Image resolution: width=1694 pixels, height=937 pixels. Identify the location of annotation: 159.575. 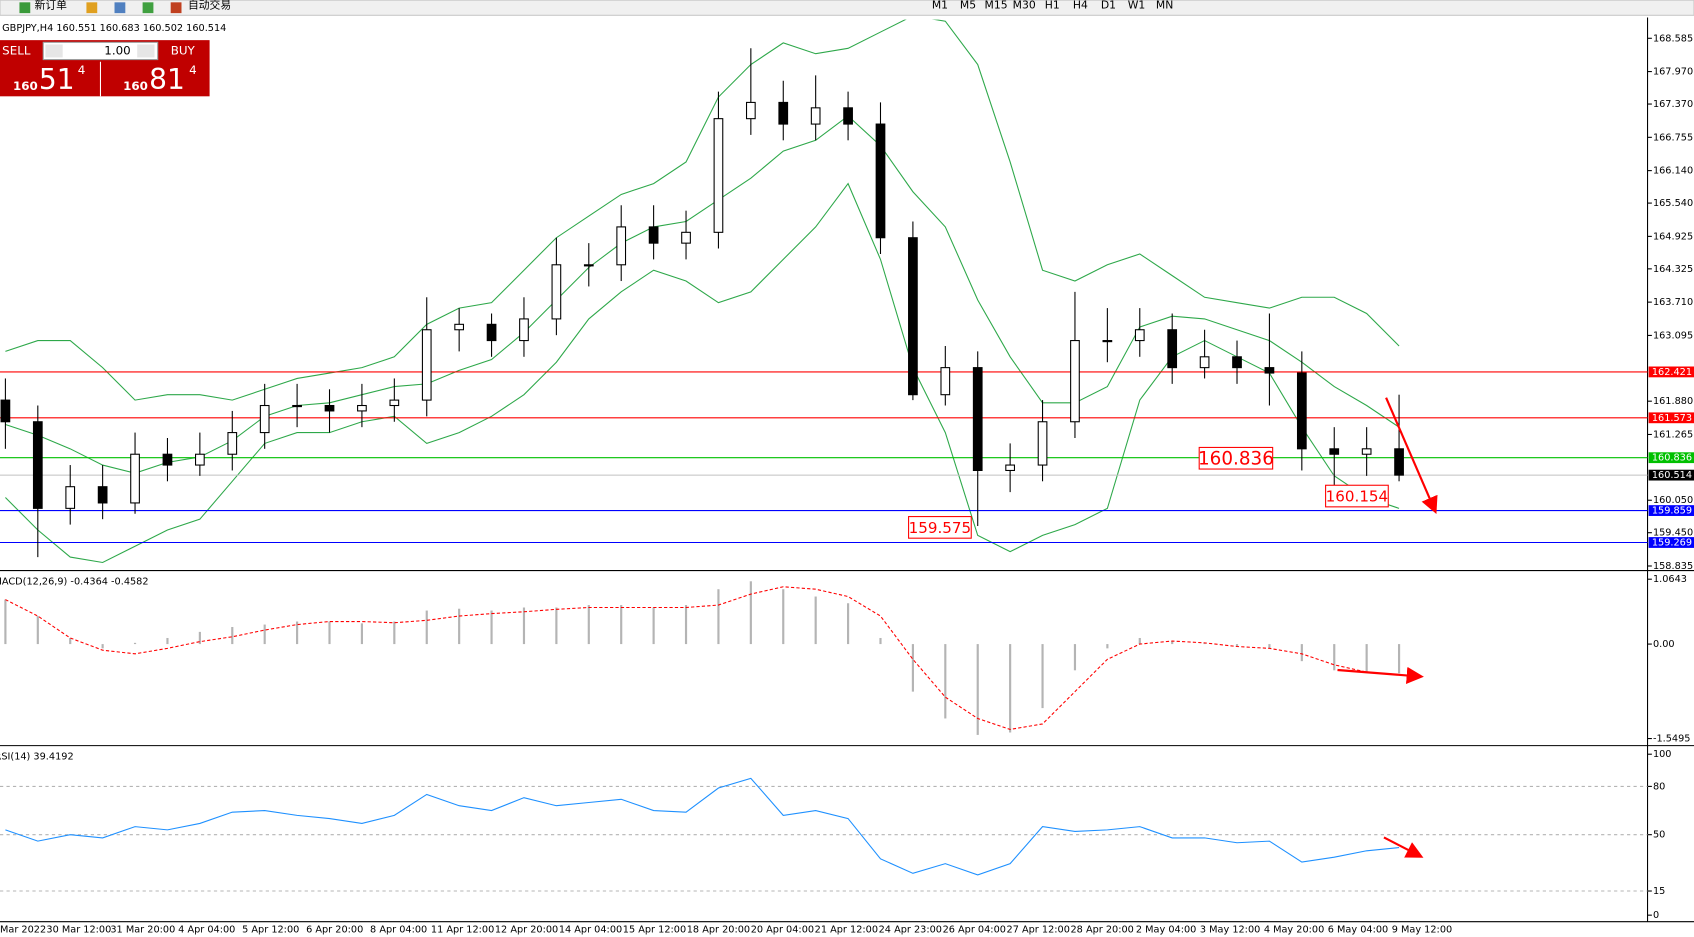
(940, 528).